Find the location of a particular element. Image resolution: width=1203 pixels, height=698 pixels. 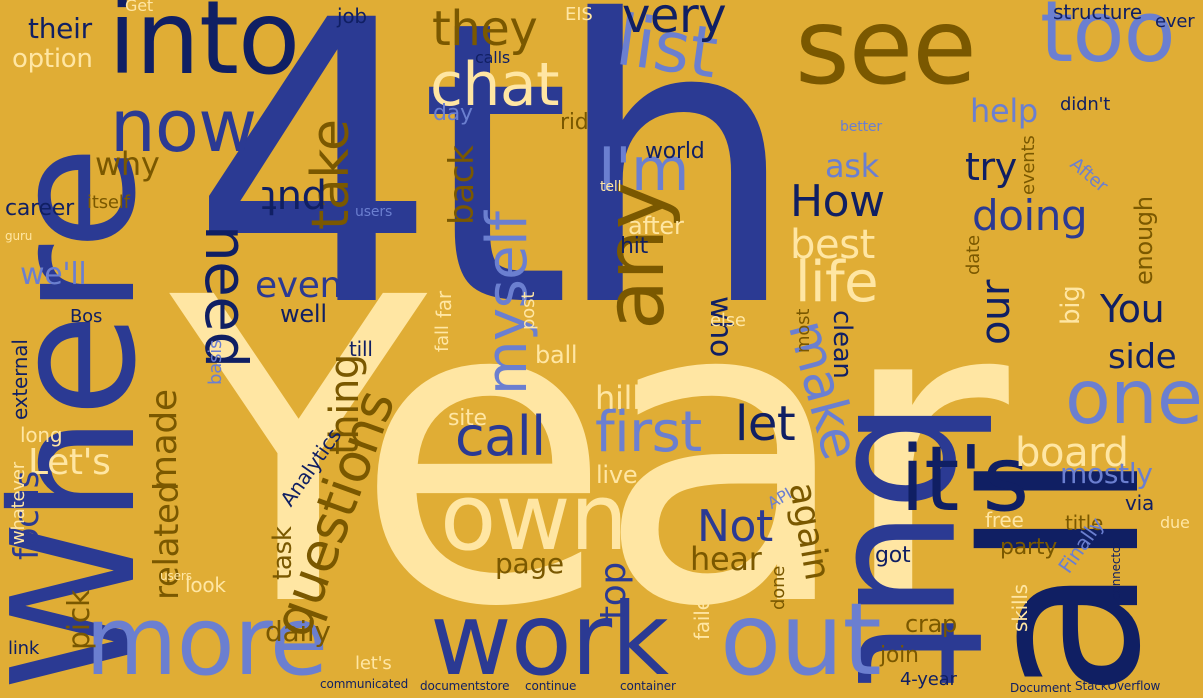

word-well: well is located at coordinates (303, 314).